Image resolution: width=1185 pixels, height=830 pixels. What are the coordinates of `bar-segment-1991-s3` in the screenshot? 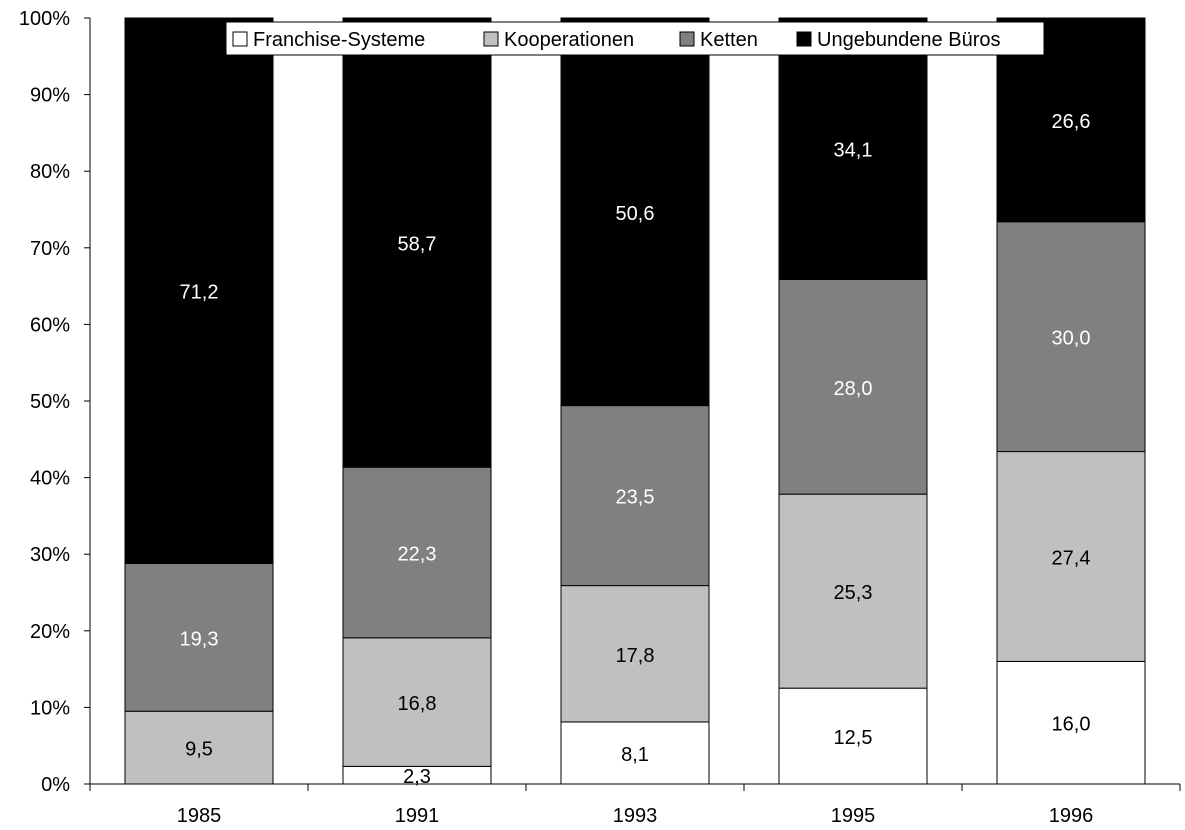 It's located at (417, 242).